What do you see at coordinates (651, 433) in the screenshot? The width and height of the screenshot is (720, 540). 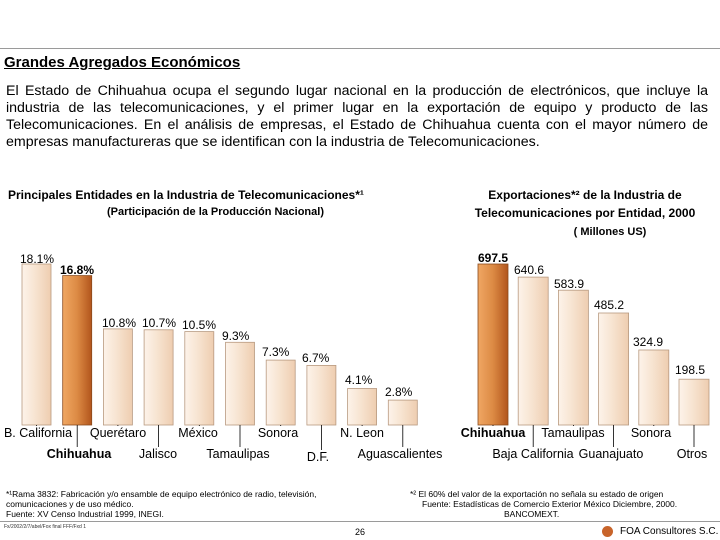 I see `chart2-category-label-4: Sonora` at bounding box center [651, 433].